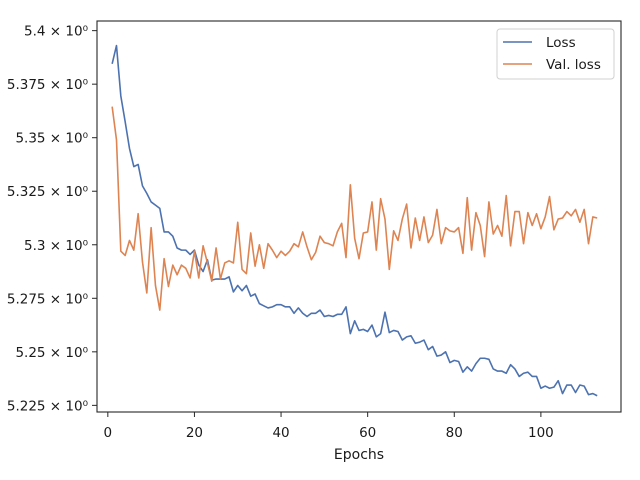  I want to click on legend-label-1: Loss, so click(561, 43).